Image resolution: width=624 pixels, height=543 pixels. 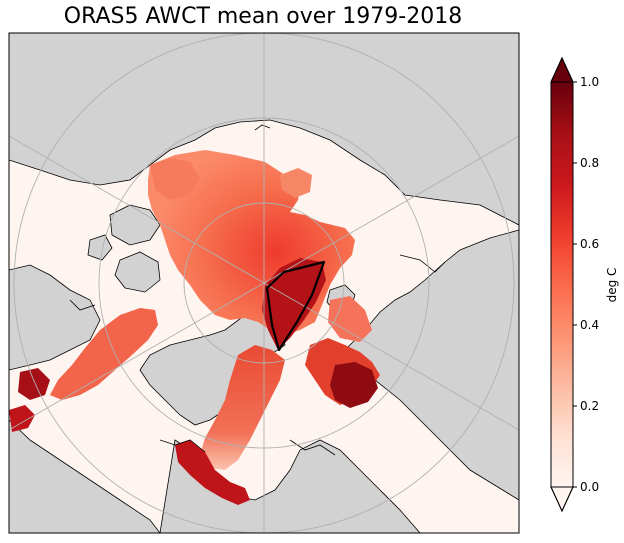 What do you see at coordinates (589, 163) in the screenshot?
I see `colorbar-tick-label: 0.8` at bounding box center [589, 163].